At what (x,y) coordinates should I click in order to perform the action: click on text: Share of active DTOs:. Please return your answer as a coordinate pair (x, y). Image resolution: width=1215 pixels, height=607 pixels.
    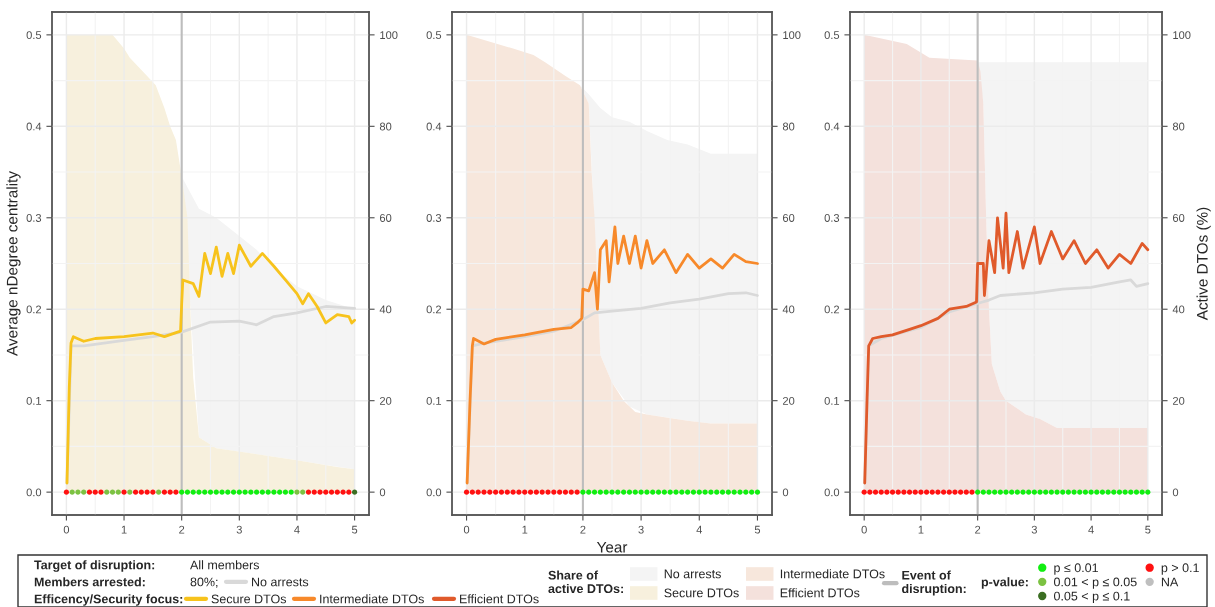
    Looking at the image, I should click on (585, 582).